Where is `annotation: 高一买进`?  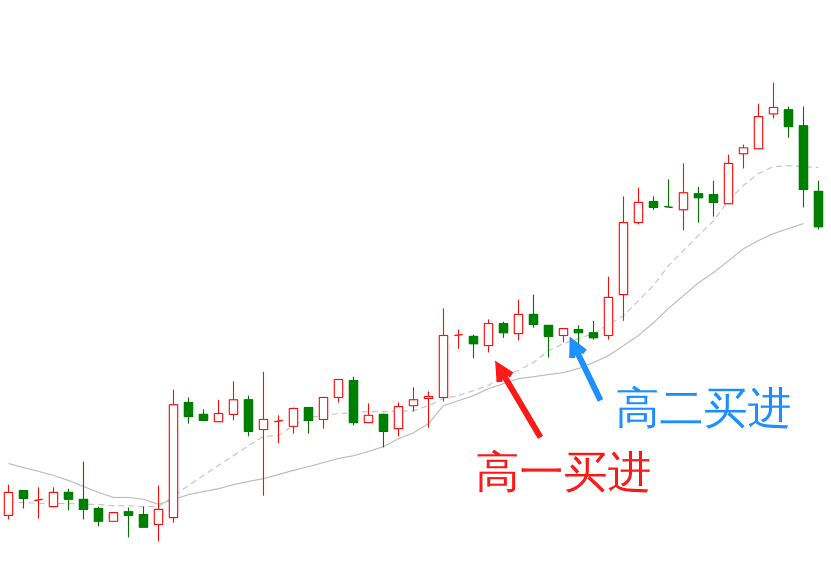 annotation: 高一买进 is located at coordinates (564, 472).